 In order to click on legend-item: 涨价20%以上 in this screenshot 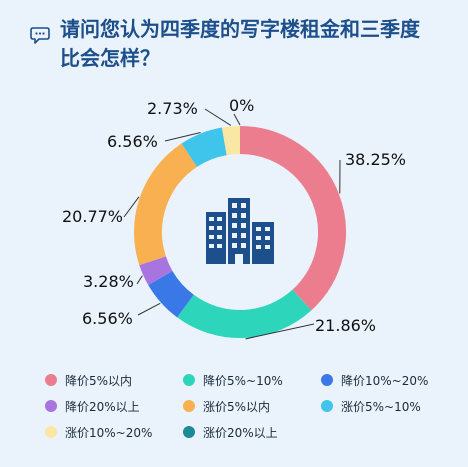, I will do `click(230, 432)`.